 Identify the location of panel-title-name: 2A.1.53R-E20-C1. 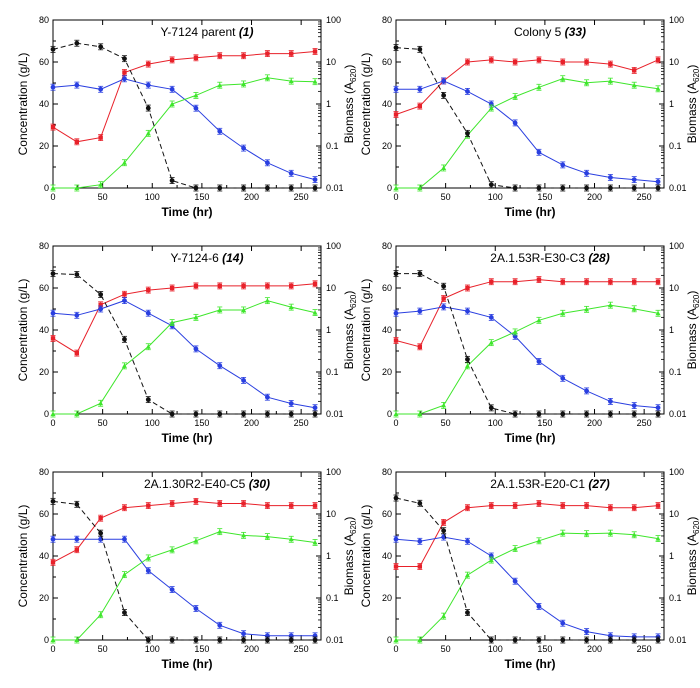
(539, 484).